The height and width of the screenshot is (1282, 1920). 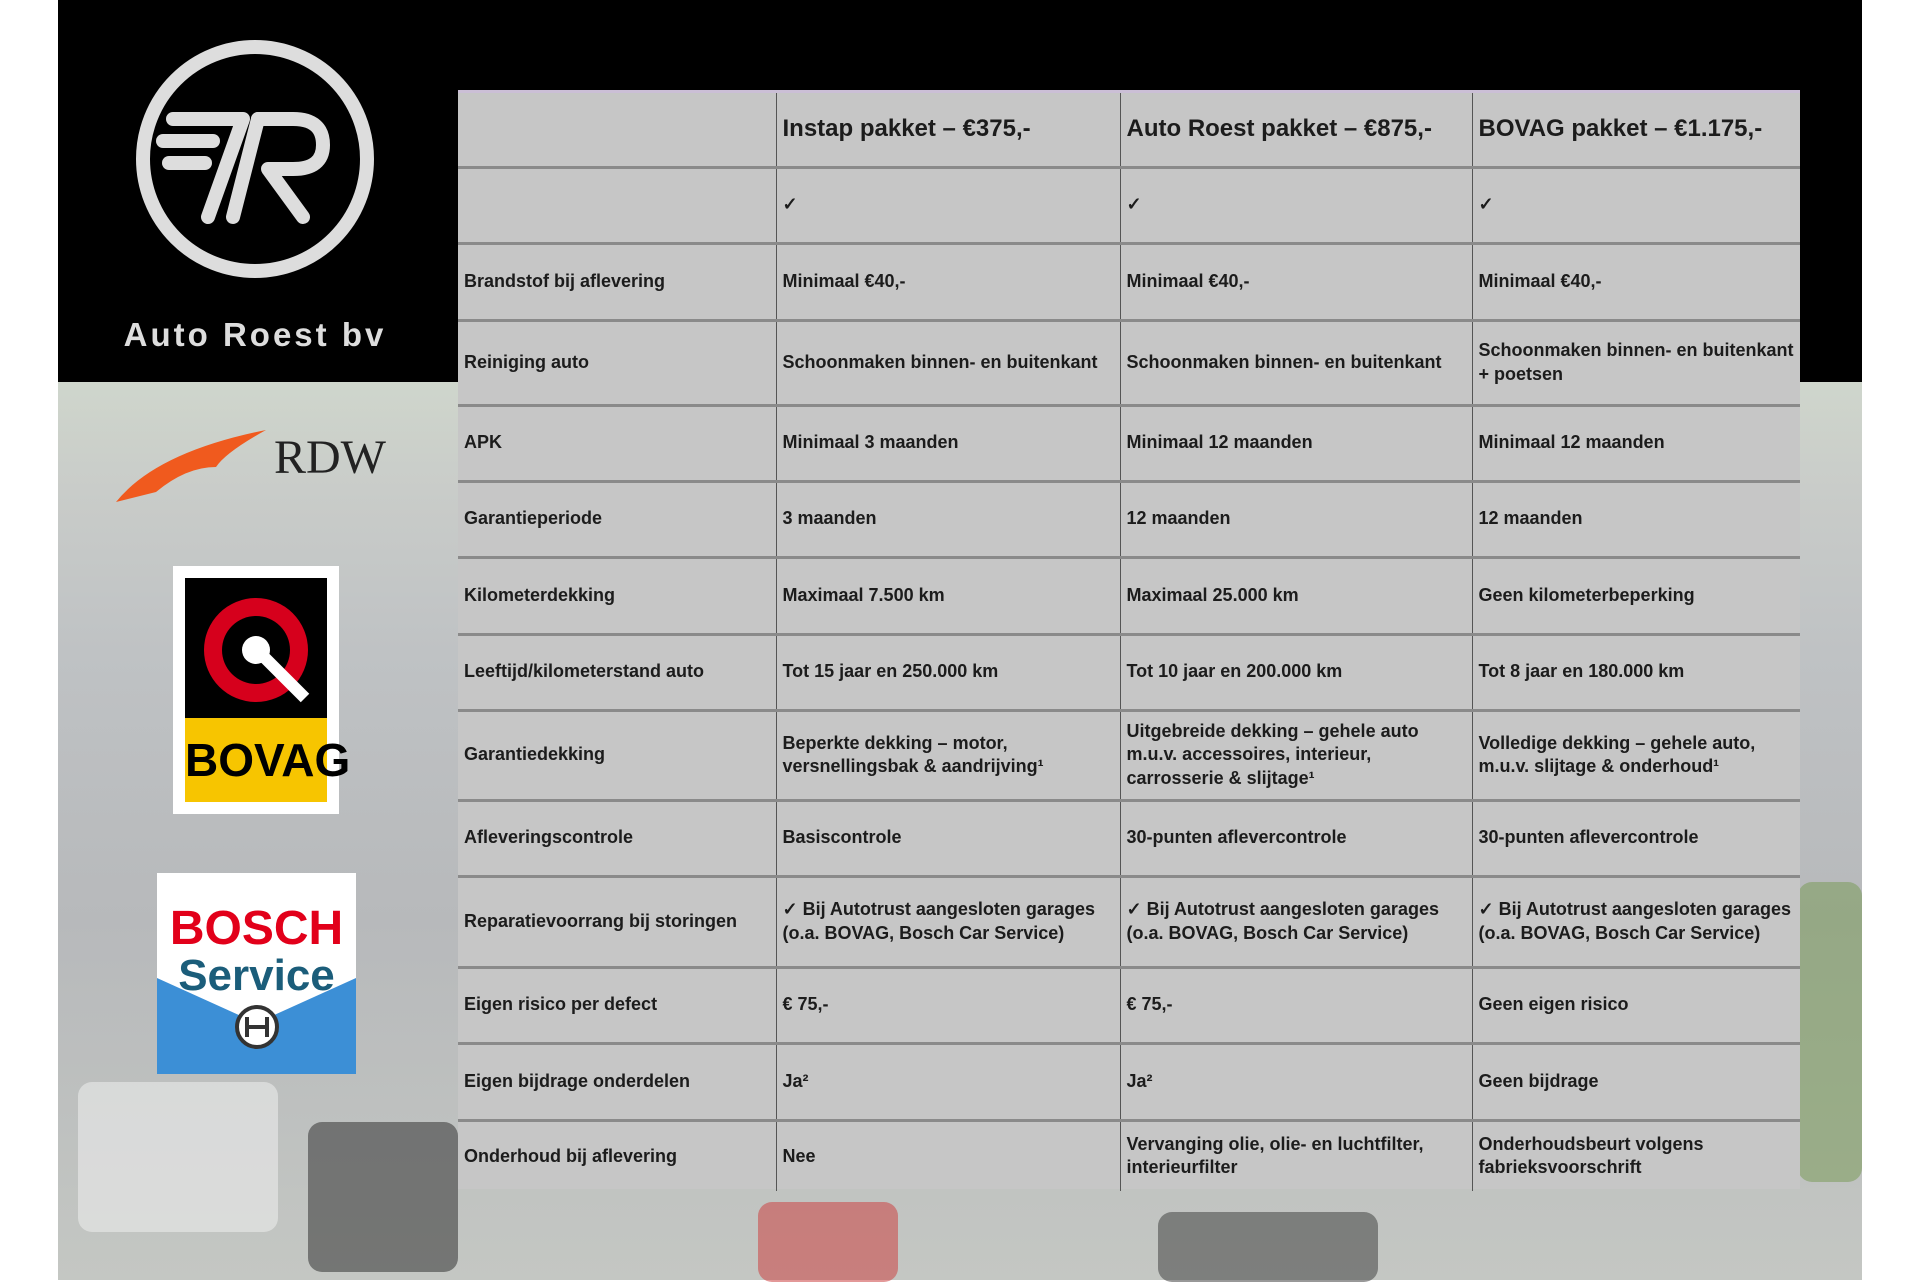 I want to click on table-row: ✓ ✓ ✓, so click(x=1129, y=206).